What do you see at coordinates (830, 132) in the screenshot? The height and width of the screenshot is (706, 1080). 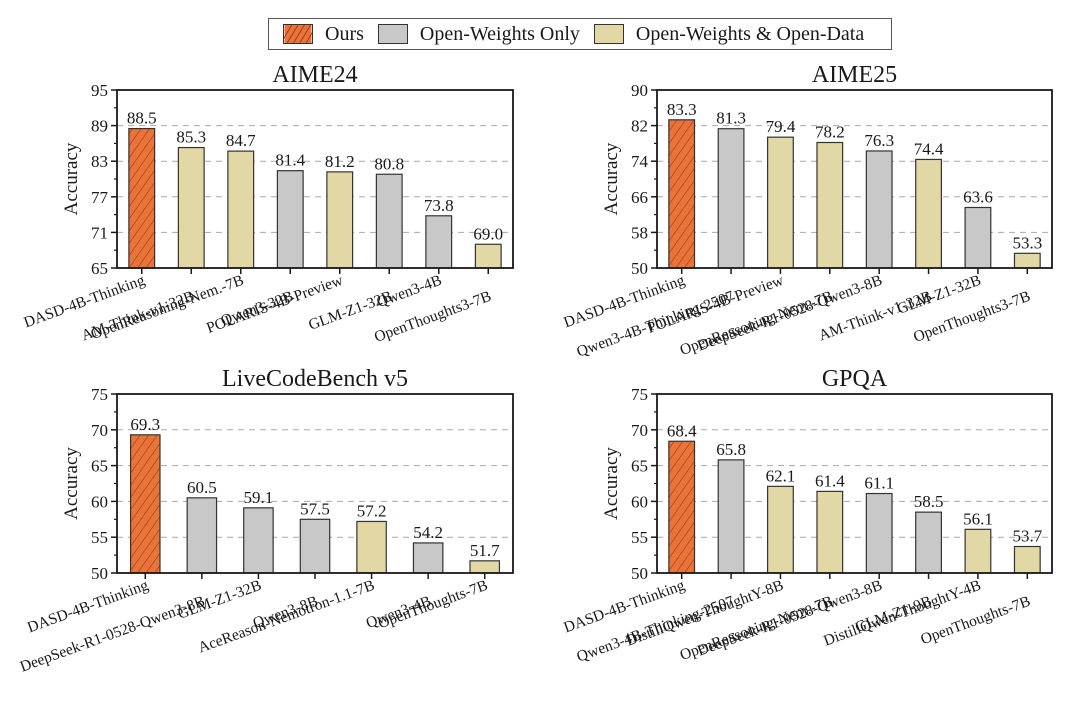 I see `data-label: 78.2` at bounding box center [830, 132].